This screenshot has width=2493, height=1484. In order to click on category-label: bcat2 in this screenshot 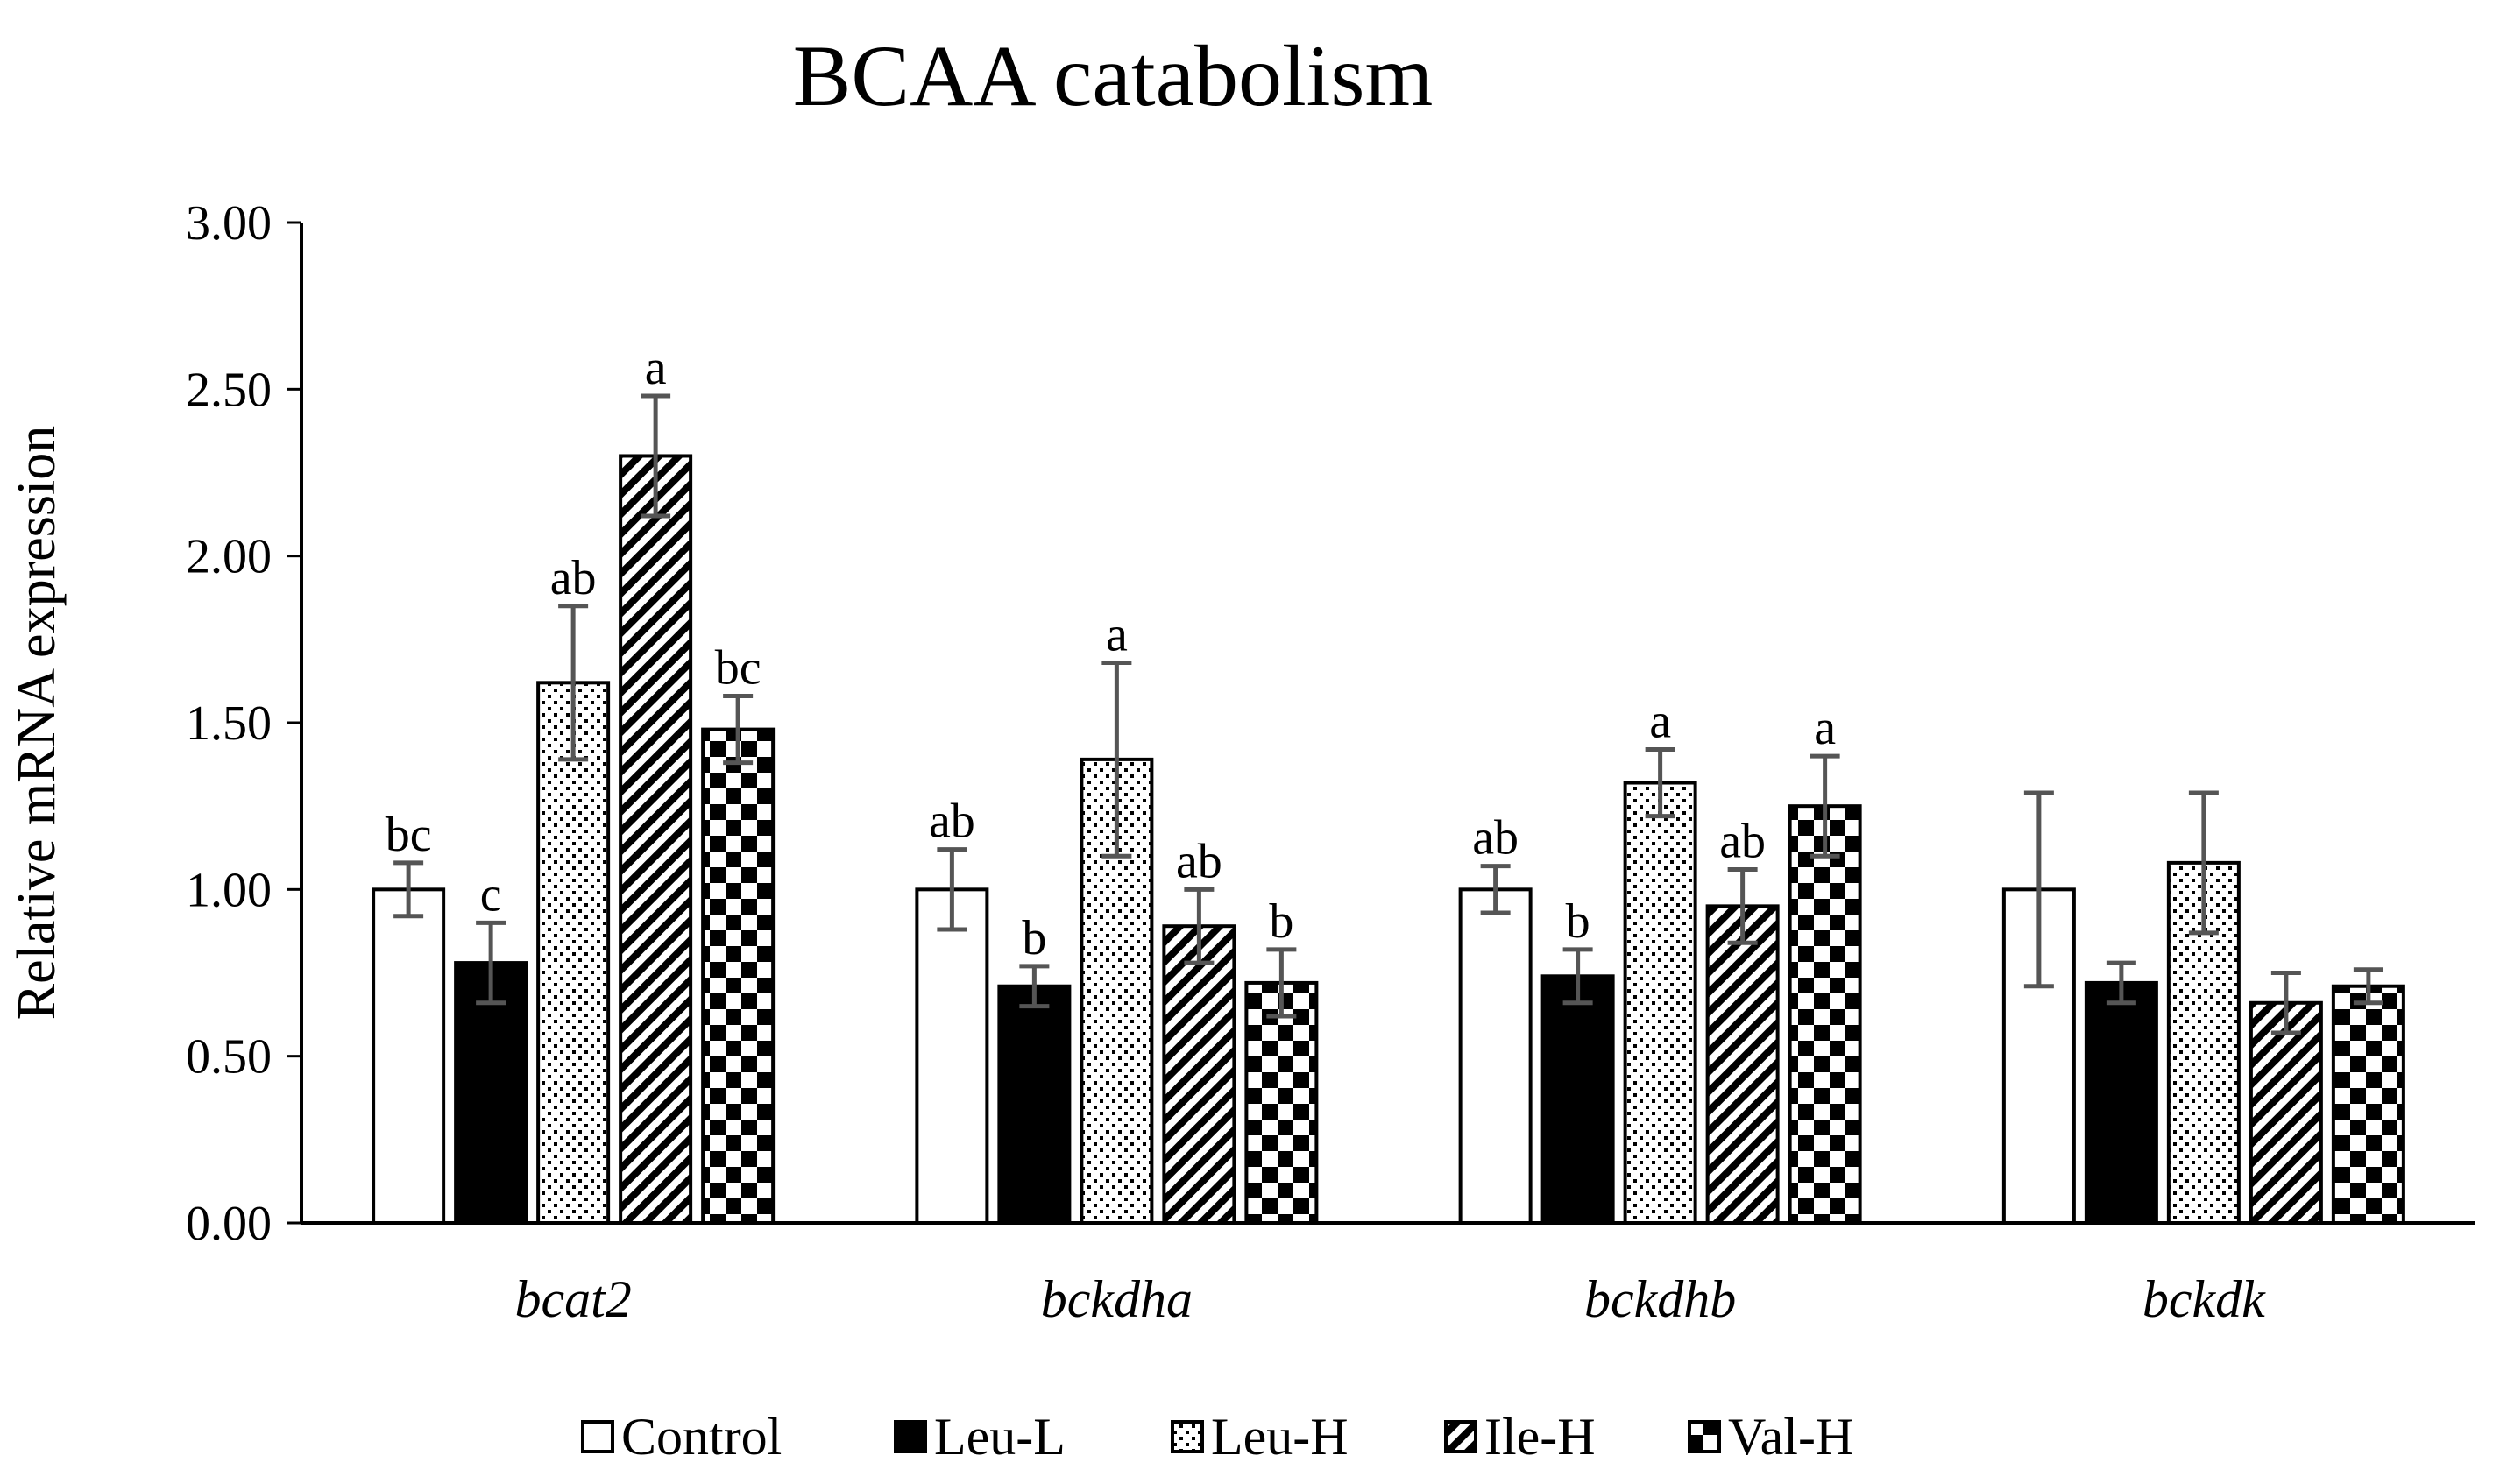, I will do `click(573, 1299)`.